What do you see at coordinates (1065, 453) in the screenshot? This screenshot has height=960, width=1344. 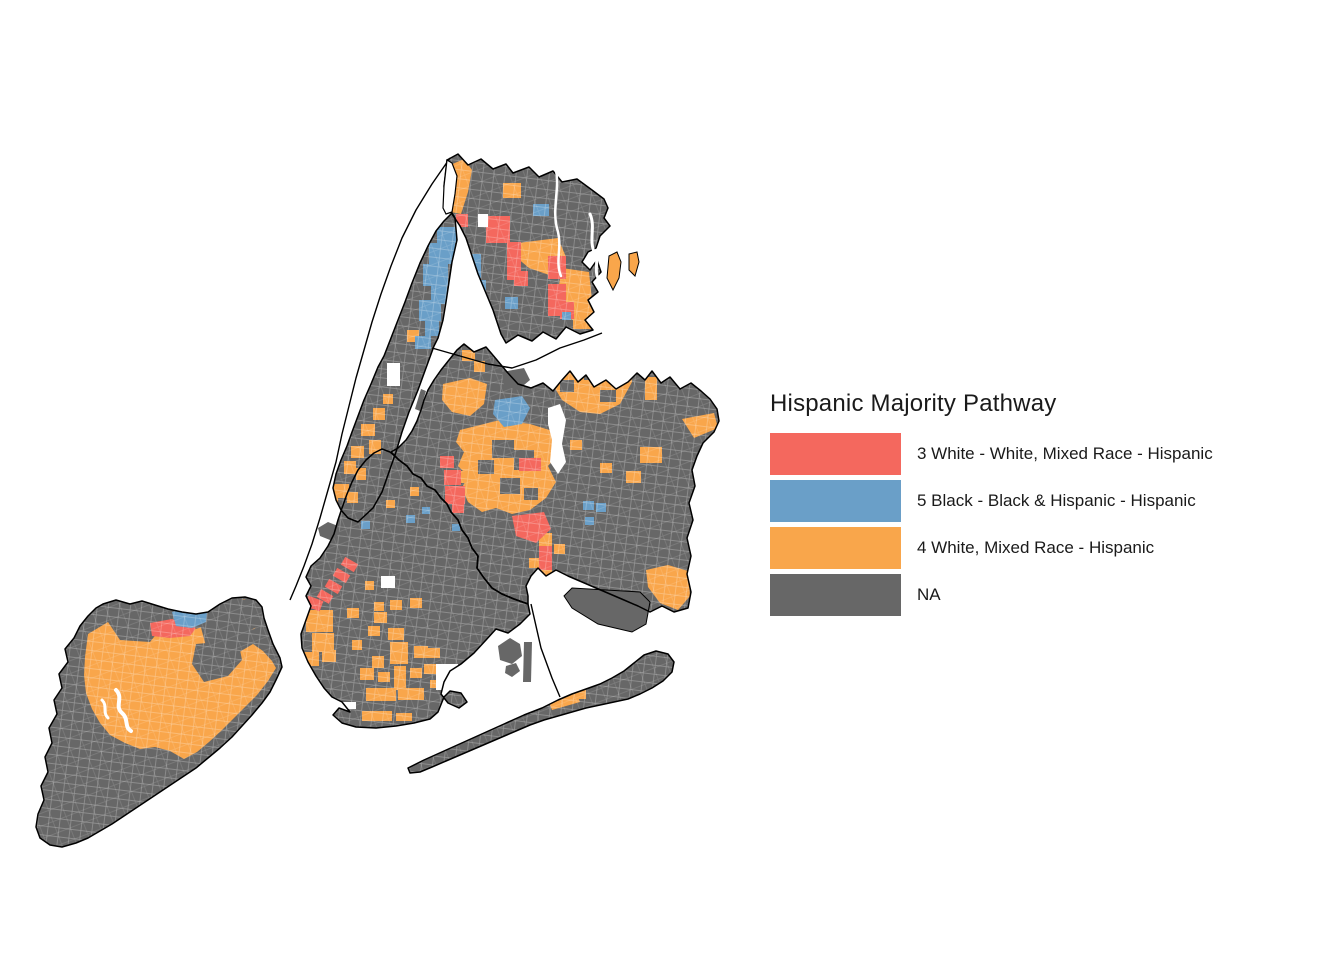 I see `legend-label-3: 3 White - White, Mixed Race - Hispanic` at bounding box center [1065, 453].